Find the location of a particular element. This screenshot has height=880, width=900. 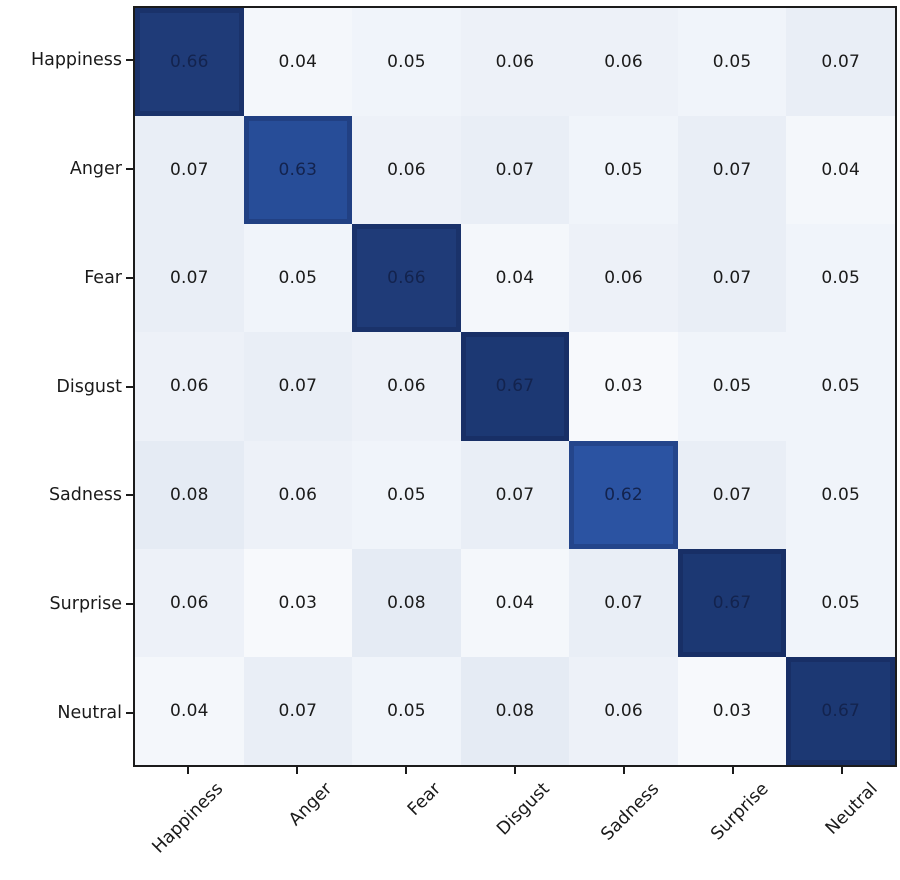

x-axis-label: Happiness is located at coordinates (187, 818).